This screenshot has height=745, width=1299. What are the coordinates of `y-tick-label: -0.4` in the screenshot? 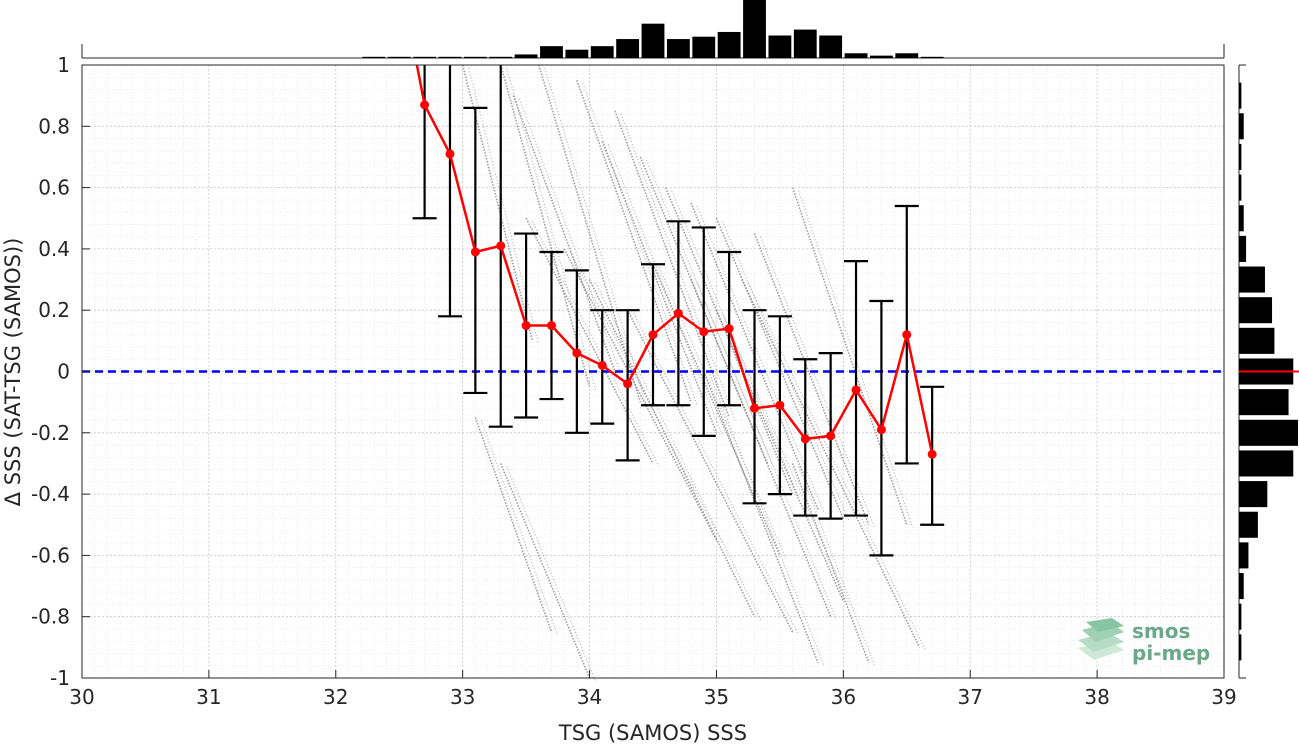 It's located at (50, 494).